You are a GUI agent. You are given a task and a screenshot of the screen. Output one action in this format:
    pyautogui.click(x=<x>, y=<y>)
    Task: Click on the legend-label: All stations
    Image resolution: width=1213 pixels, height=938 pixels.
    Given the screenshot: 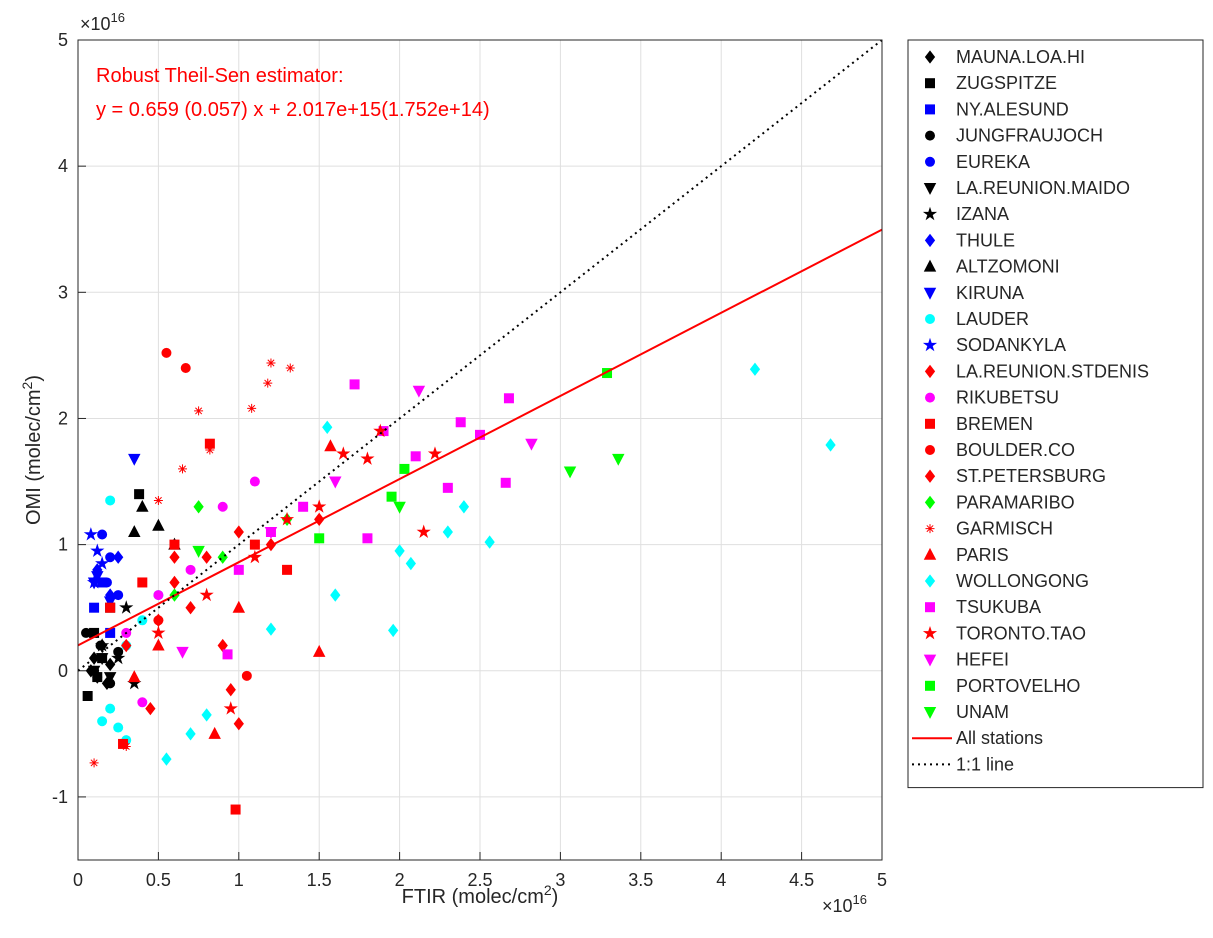 What is the action you would take?
    pyautogui.click(x=999, y=738)
    